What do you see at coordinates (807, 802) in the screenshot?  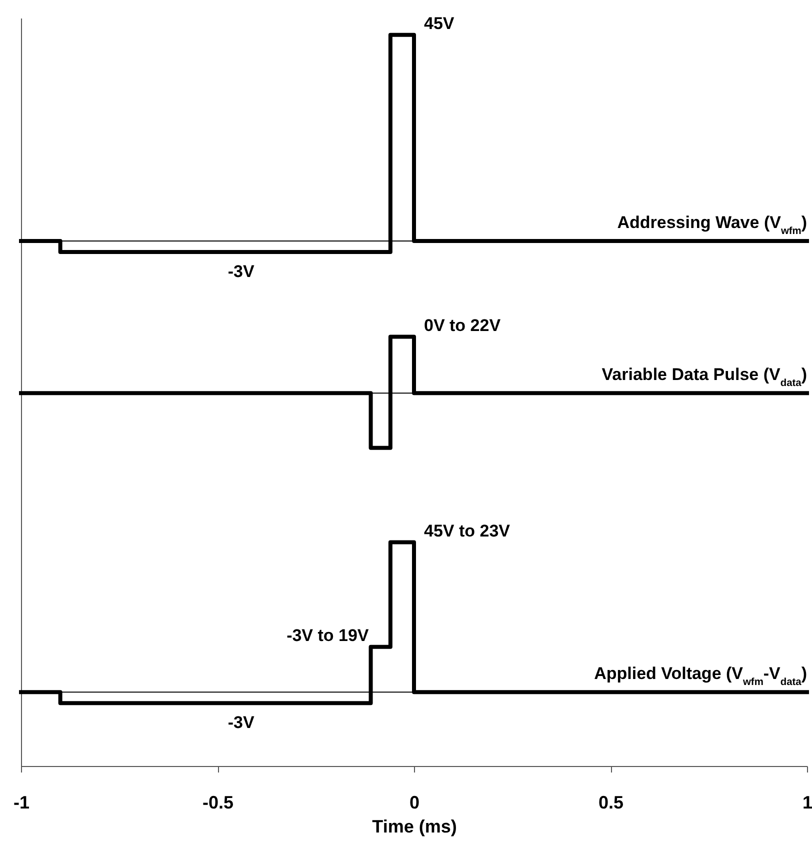 I see `x-tick-label: 1` at bounding box center [807, 802].